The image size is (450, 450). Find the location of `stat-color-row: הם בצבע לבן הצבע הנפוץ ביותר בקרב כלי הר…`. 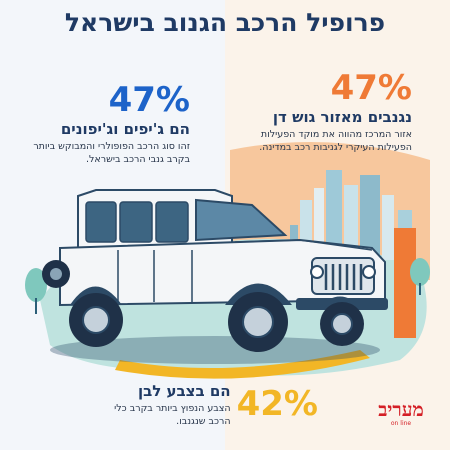

stat-color-row: הם בצבע לבן הצבע הנפוץ ביותר בקרב כלי הר… is located at coordinates (213, 404).